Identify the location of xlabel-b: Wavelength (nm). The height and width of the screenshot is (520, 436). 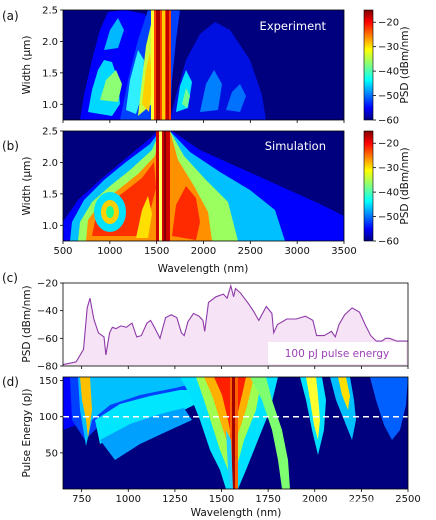
(203, 269).